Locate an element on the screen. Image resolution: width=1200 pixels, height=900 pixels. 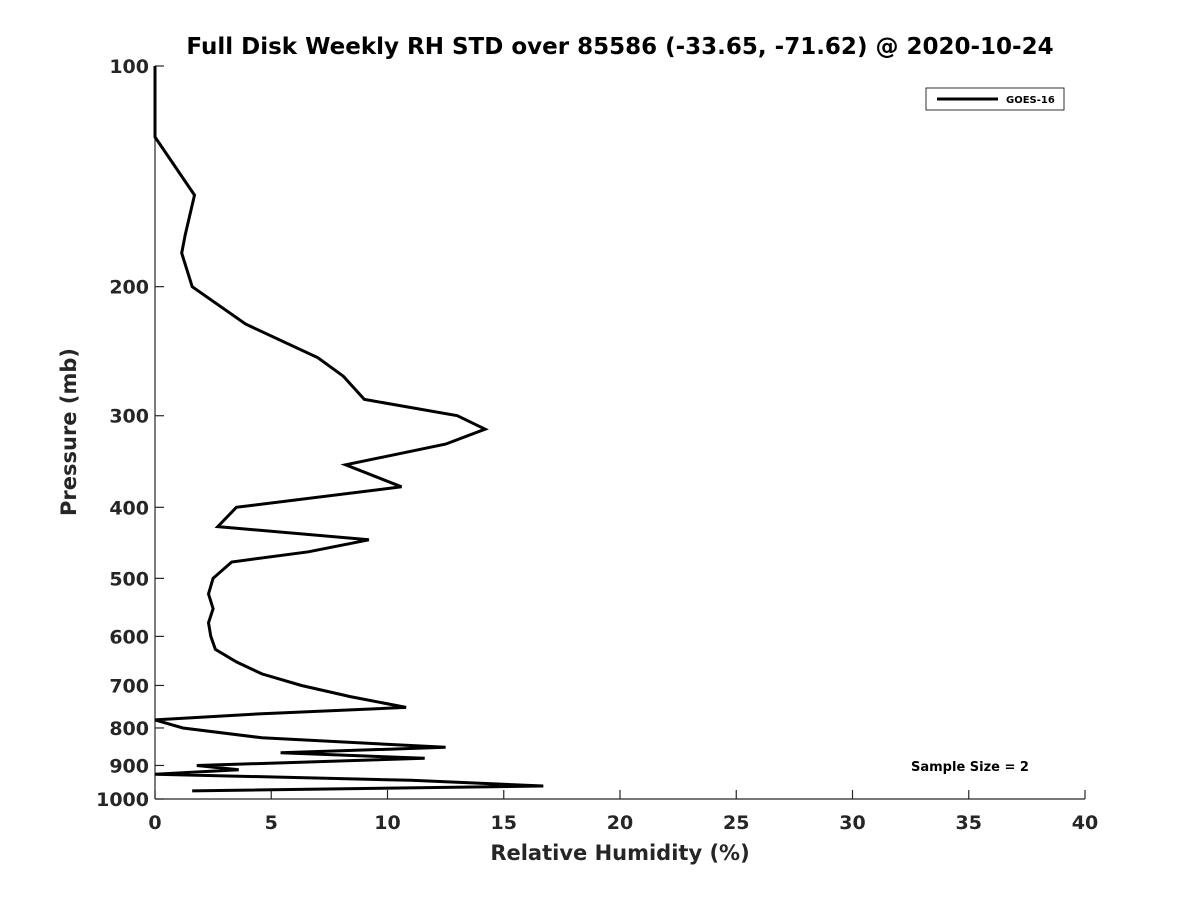
y-tick-label: 100 is located at coordinates (129, 67).